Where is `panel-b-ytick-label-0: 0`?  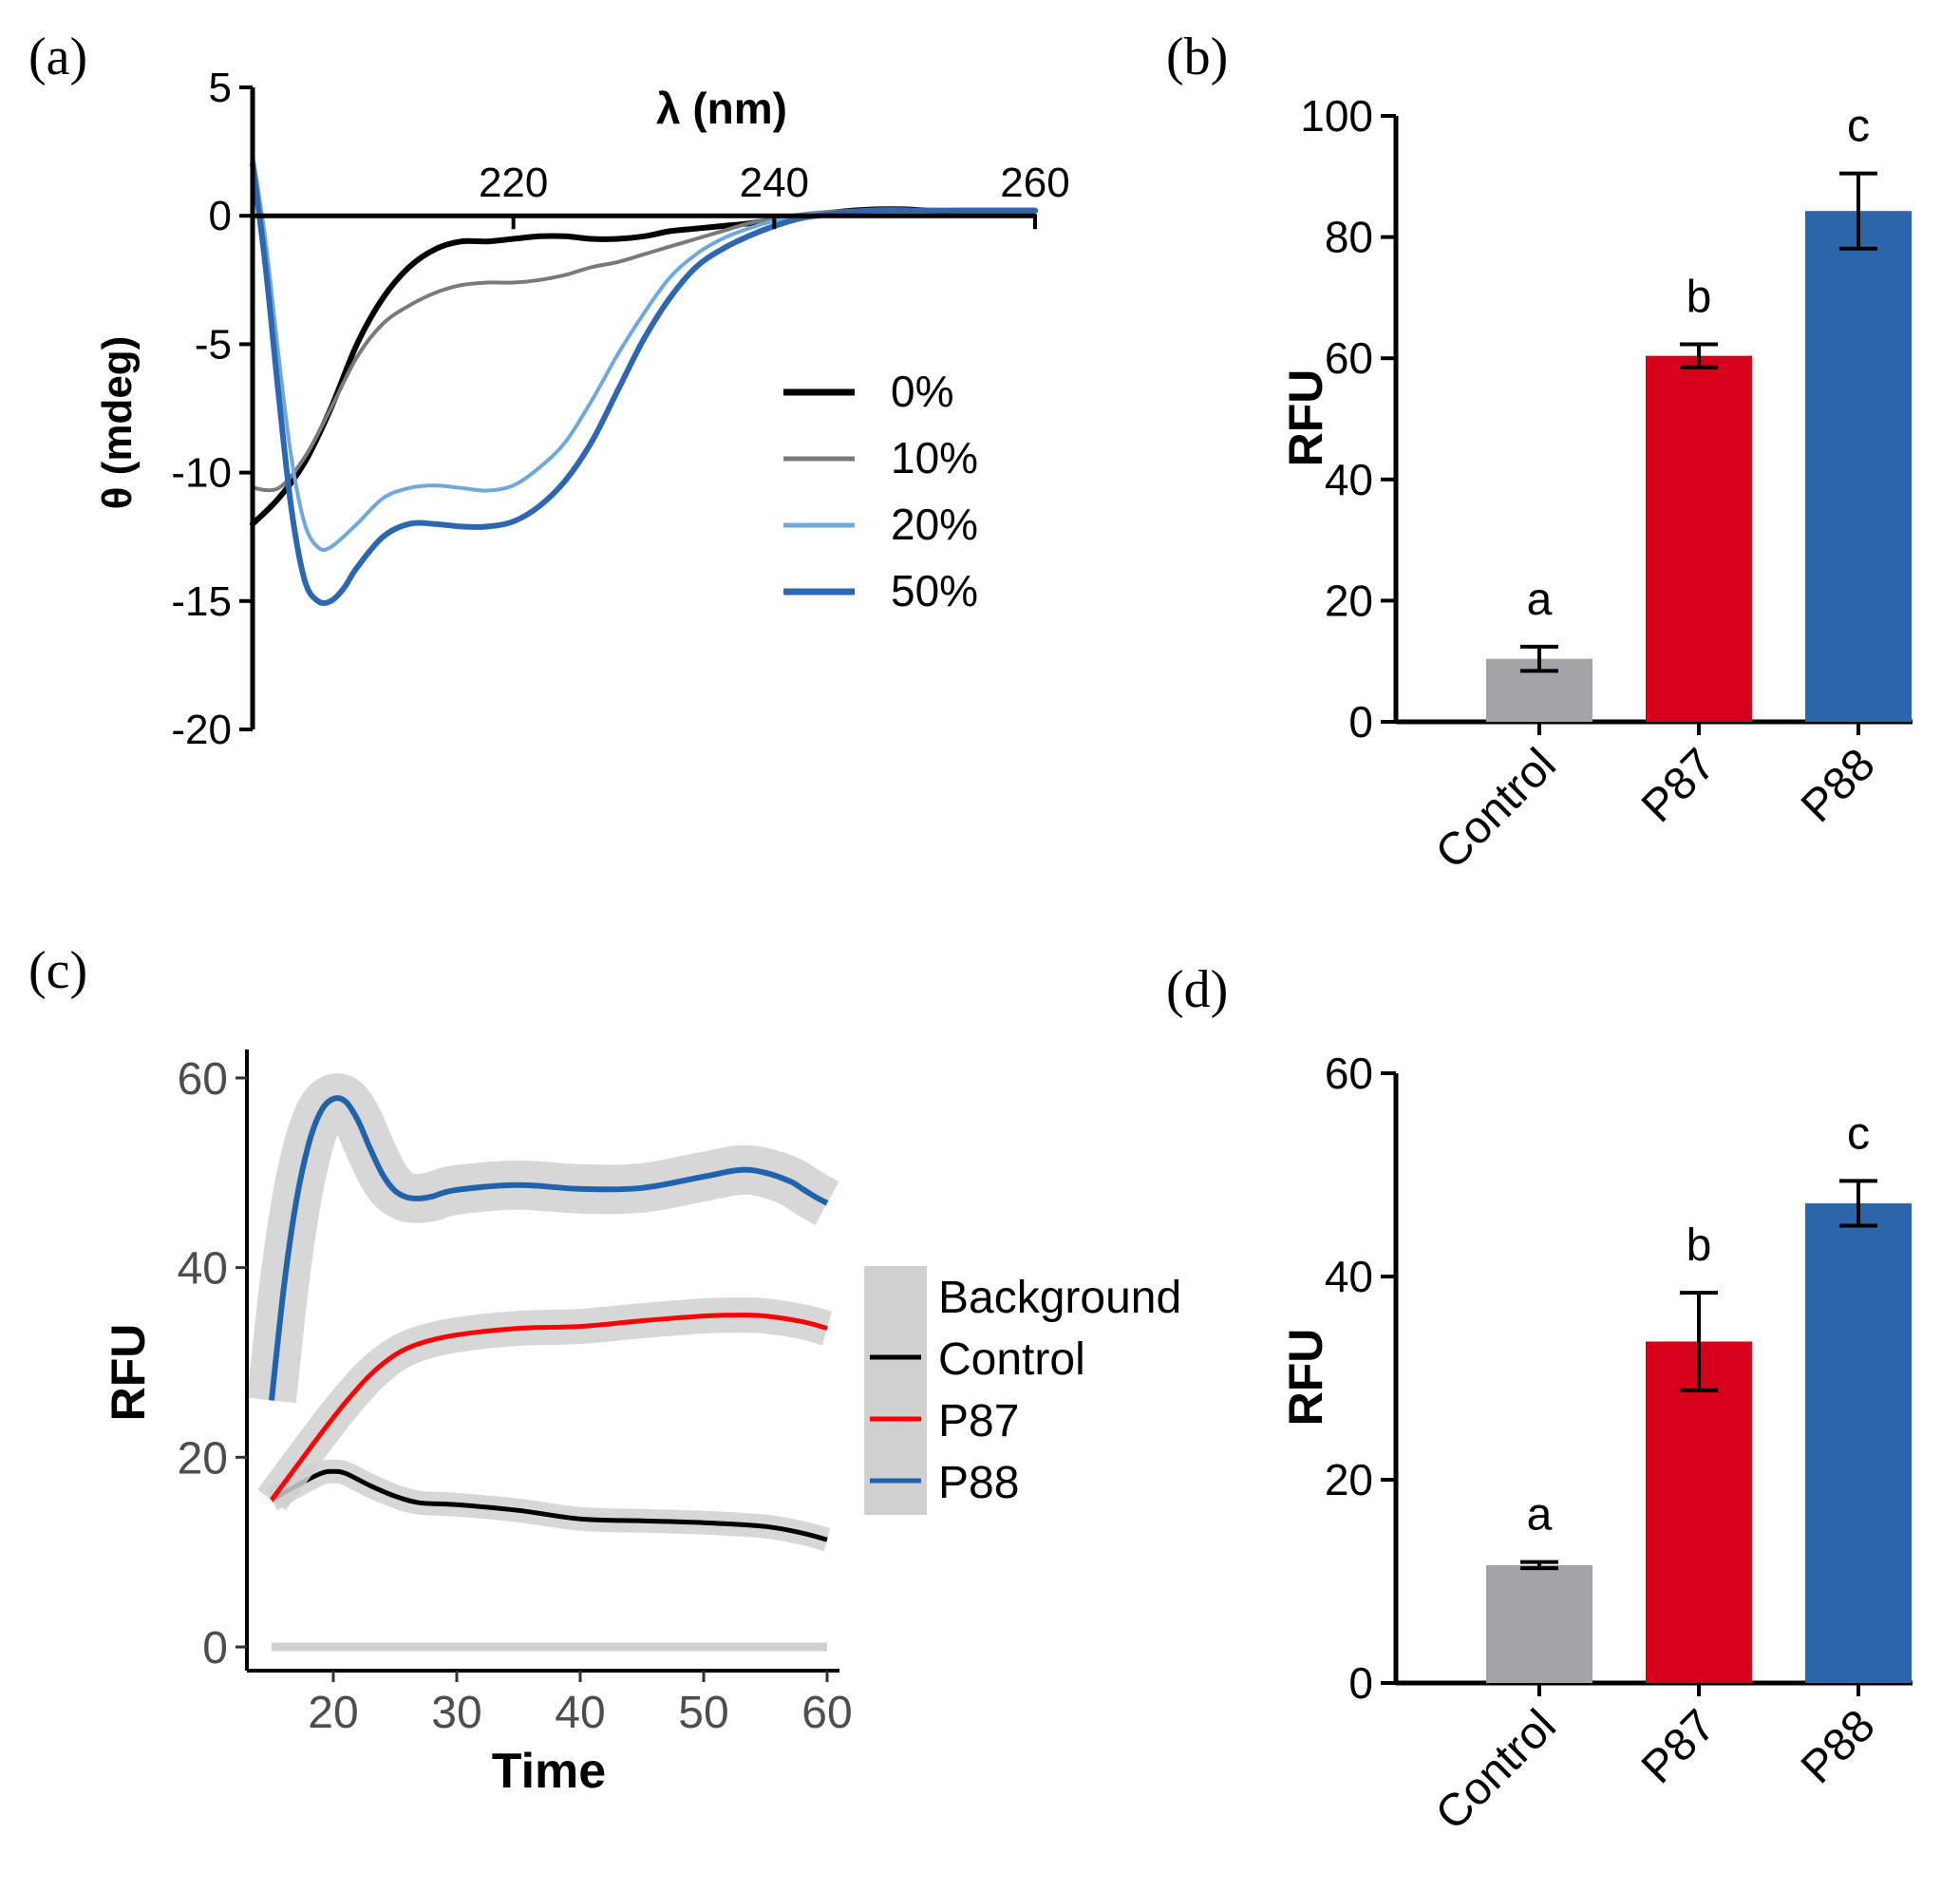
panel-b-ytick-label-0: 0 is located at coordinates (1360, 722).